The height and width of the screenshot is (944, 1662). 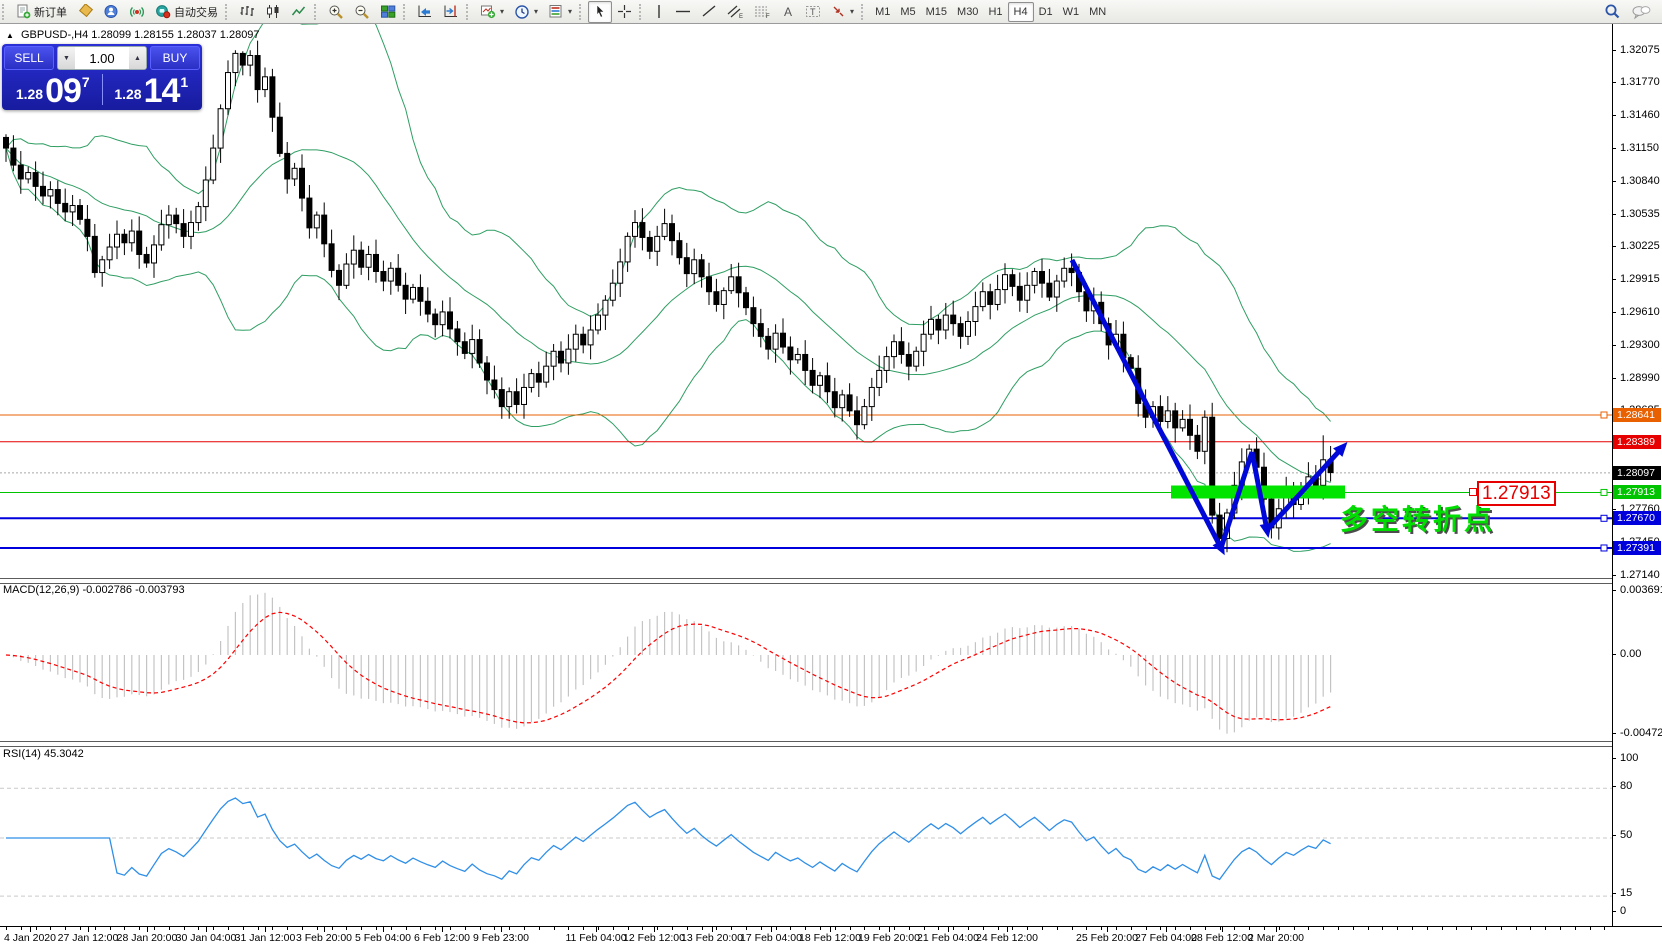 What do you see at coordinates (683, 12) in the screenshot?
I see `horizontal-line-tool-button` at bounding box center [683, 12].